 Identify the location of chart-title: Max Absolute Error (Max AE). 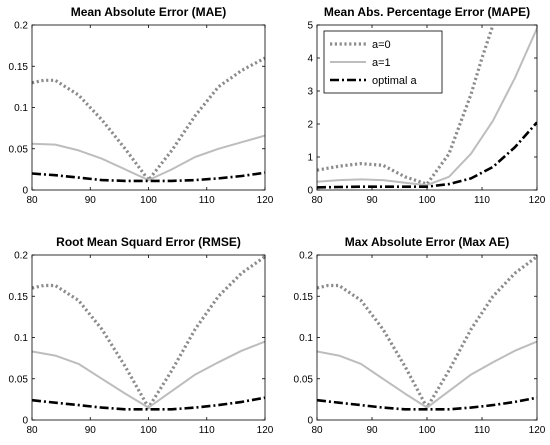
(427, 242).